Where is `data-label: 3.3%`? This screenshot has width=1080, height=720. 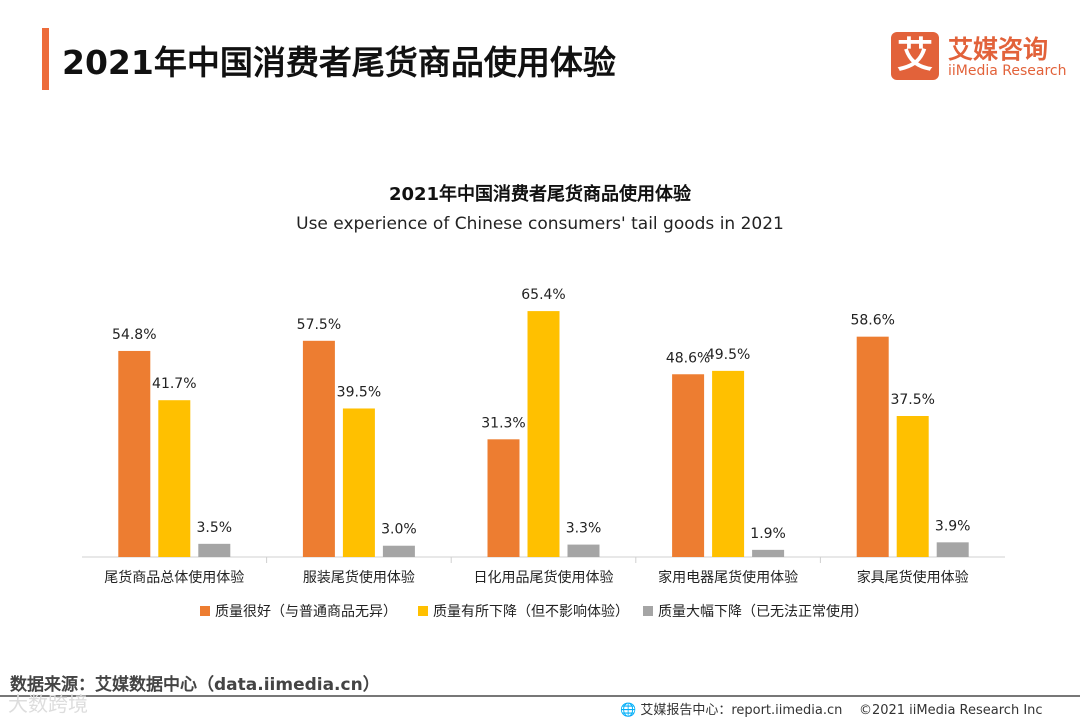
data-label: 3.3% is located at coordinates (584, 529).